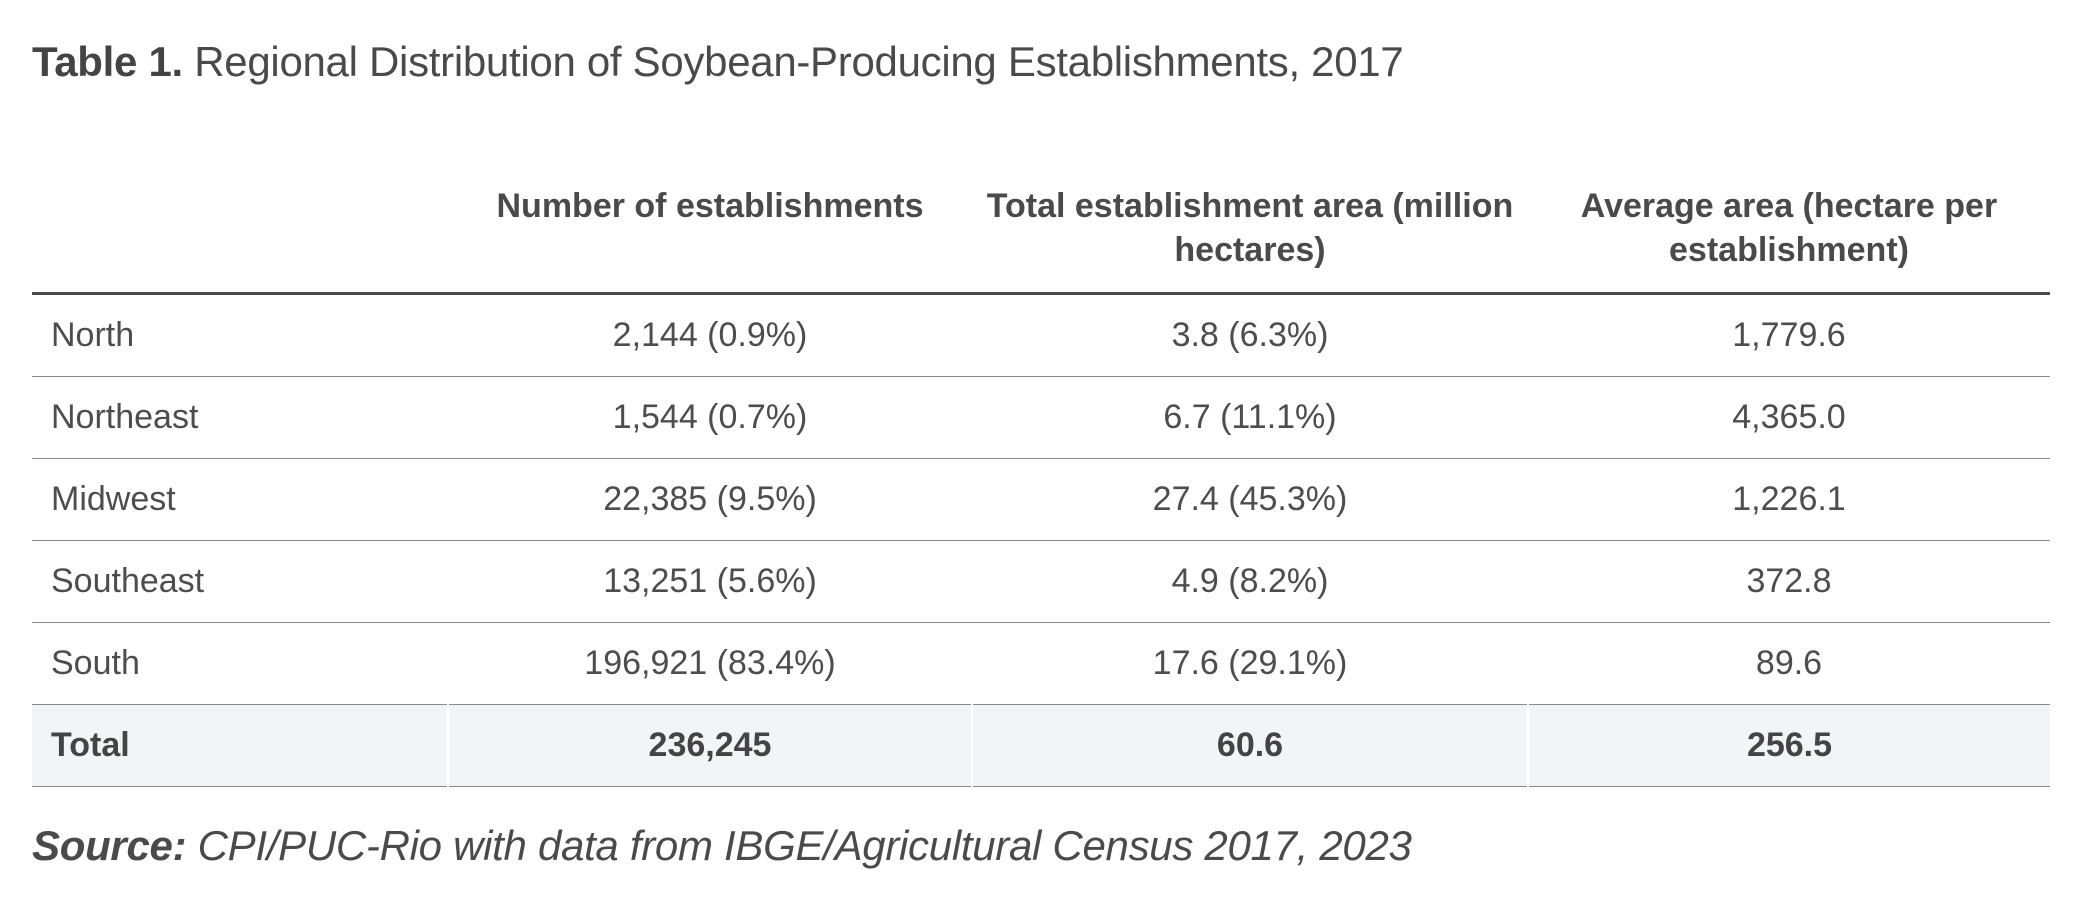 The width and height of the screenshot is (2081, 924). I want to click on cell-region: South, so click(240, 663).